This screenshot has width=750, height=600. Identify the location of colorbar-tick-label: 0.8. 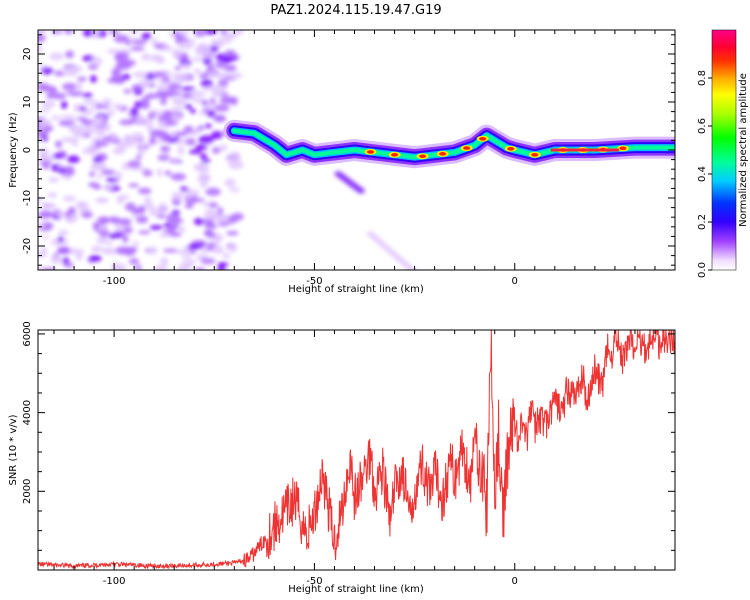
(702, 78).